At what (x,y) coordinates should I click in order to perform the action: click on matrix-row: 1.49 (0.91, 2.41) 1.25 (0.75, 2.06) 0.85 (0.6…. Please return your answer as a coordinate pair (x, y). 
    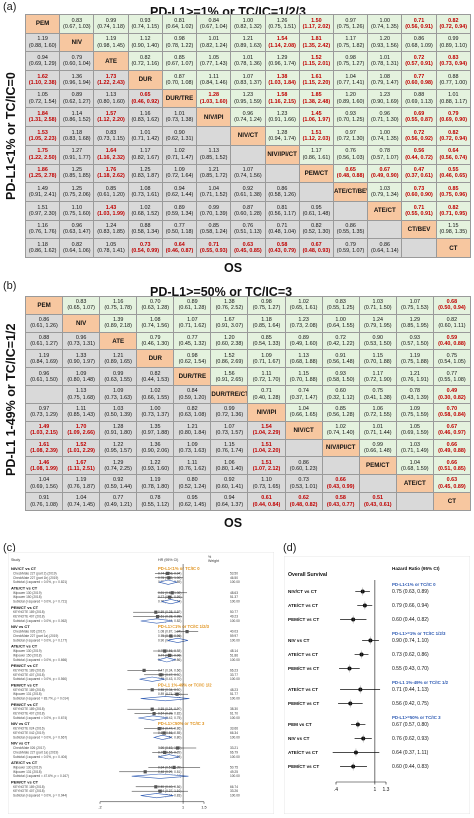
    Looking at the image, I should click on (248, 192).